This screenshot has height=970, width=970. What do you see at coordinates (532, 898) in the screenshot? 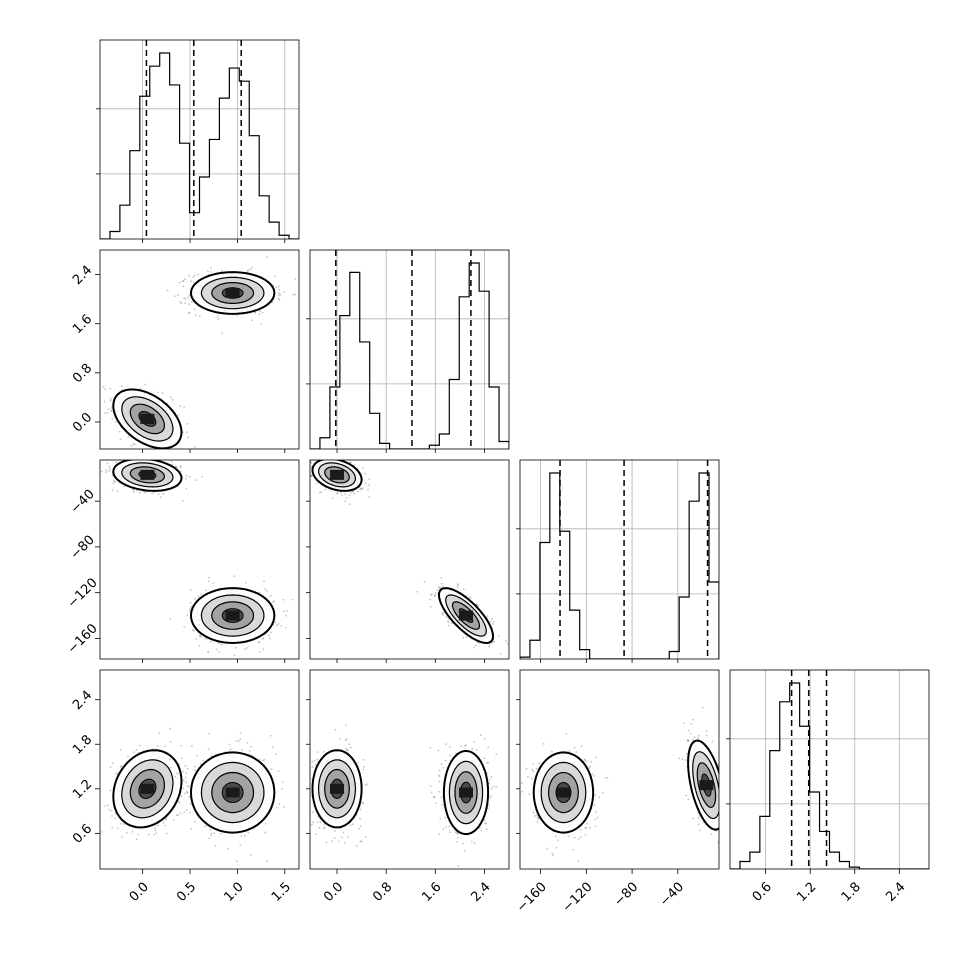
I see `x-tick-label: −160` at bounding box center [532, 898].